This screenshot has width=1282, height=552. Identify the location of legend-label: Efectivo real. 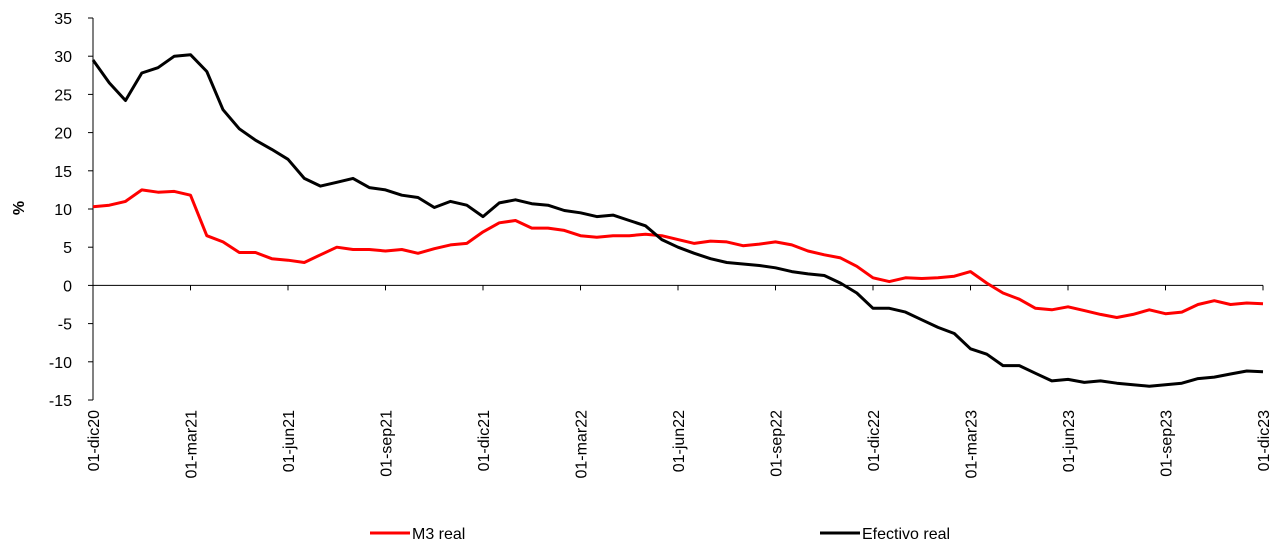
(906, 534).